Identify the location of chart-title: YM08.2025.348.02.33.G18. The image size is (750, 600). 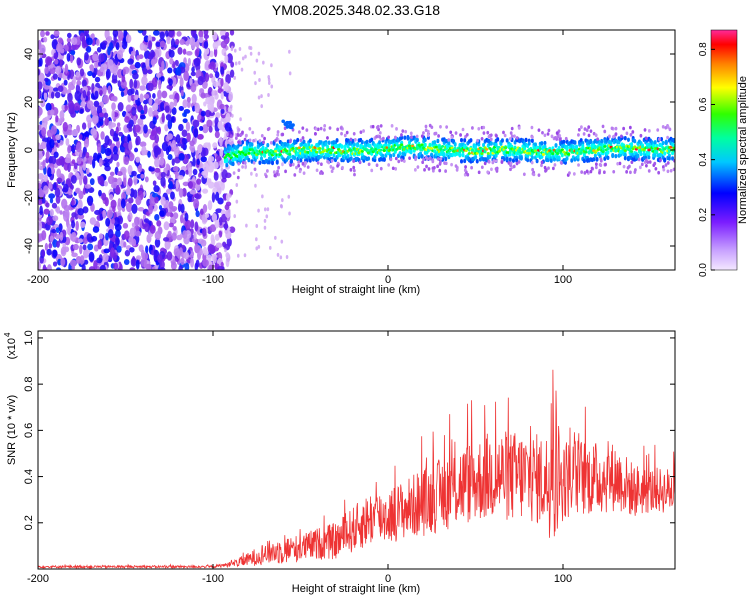
(356, 10).